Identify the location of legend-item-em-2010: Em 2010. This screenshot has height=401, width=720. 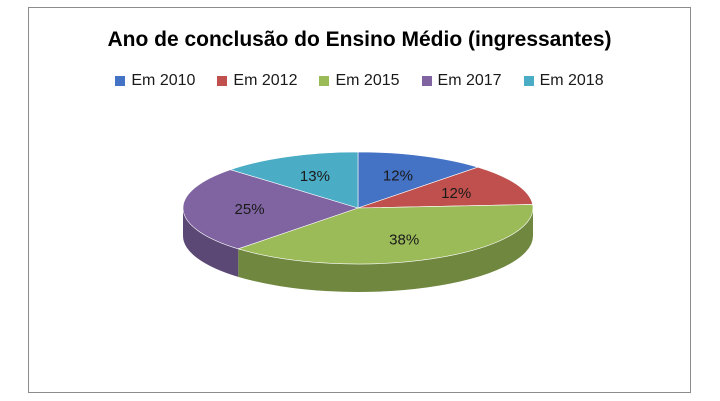
(155, 81).